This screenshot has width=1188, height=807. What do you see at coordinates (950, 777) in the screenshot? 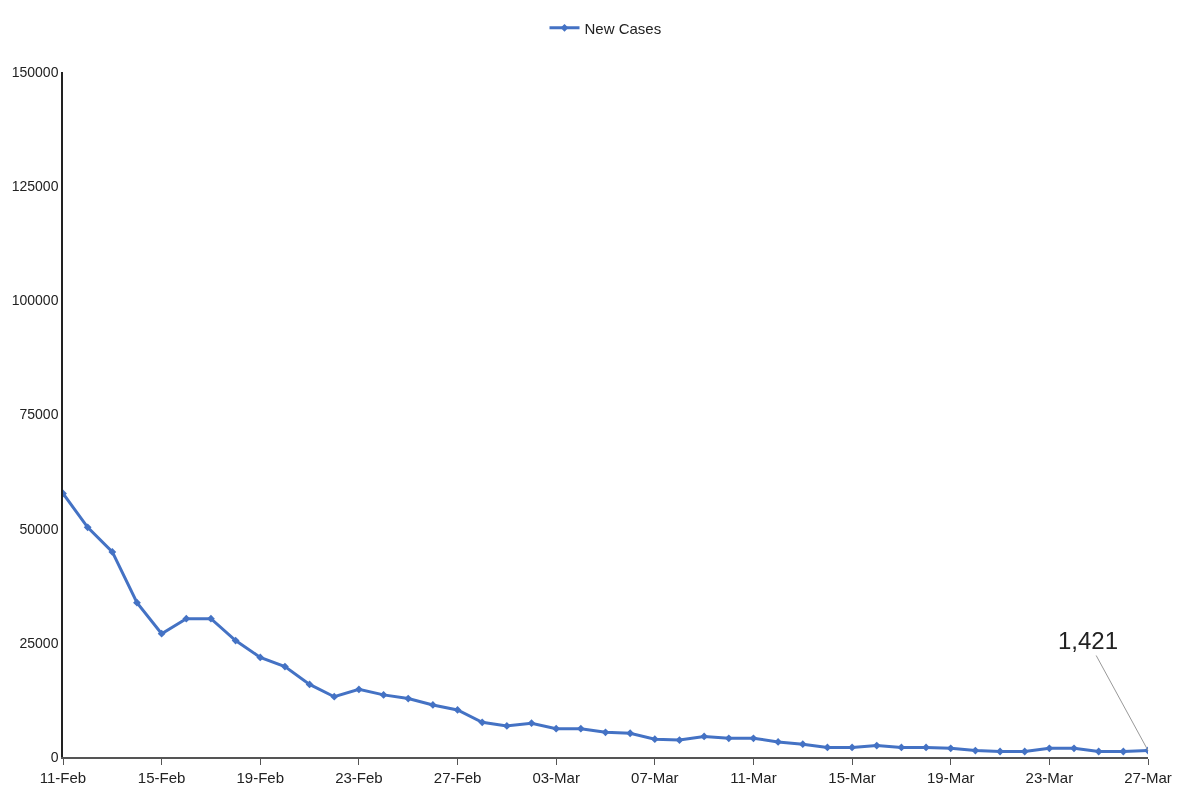
I see `x-tick-label: 19-Mar` at bounding box center [950, 777].